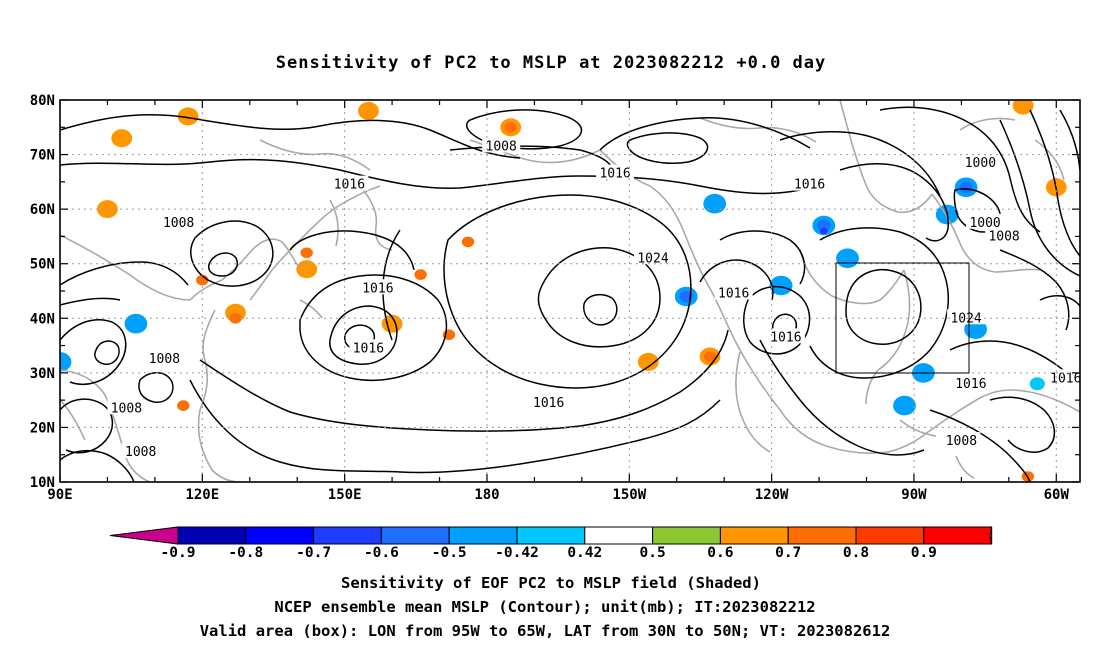 This screenshot has width=1100, height=654. Describe the element at coordinates (42, 374) in the screenshot. I see `y-tick-label: 30N` at that location.